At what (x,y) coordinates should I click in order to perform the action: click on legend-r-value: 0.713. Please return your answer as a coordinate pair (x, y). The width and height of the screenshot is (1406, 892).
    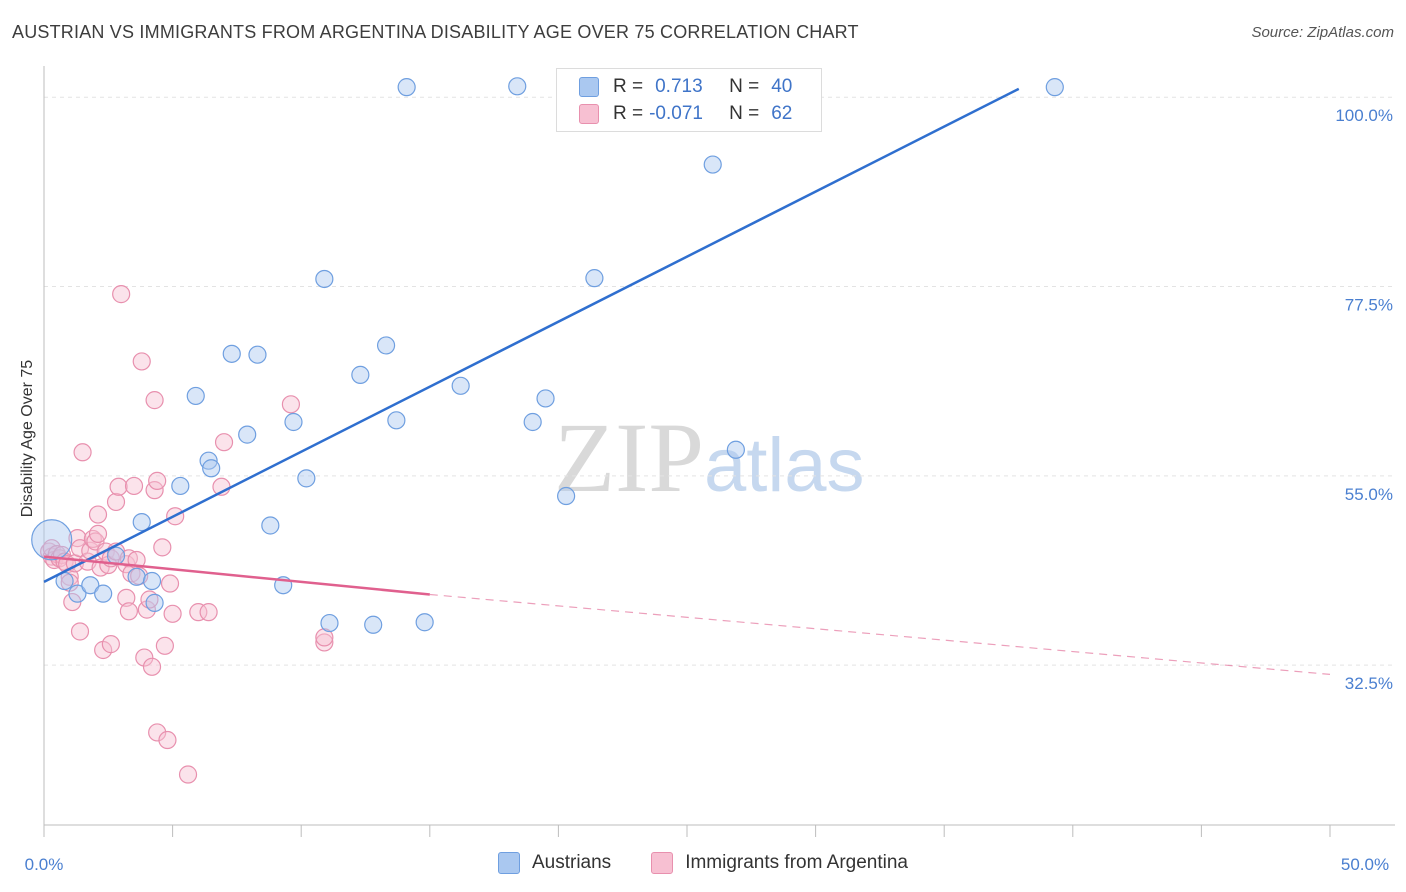
    Looking at the image, I should click on (679, 86).